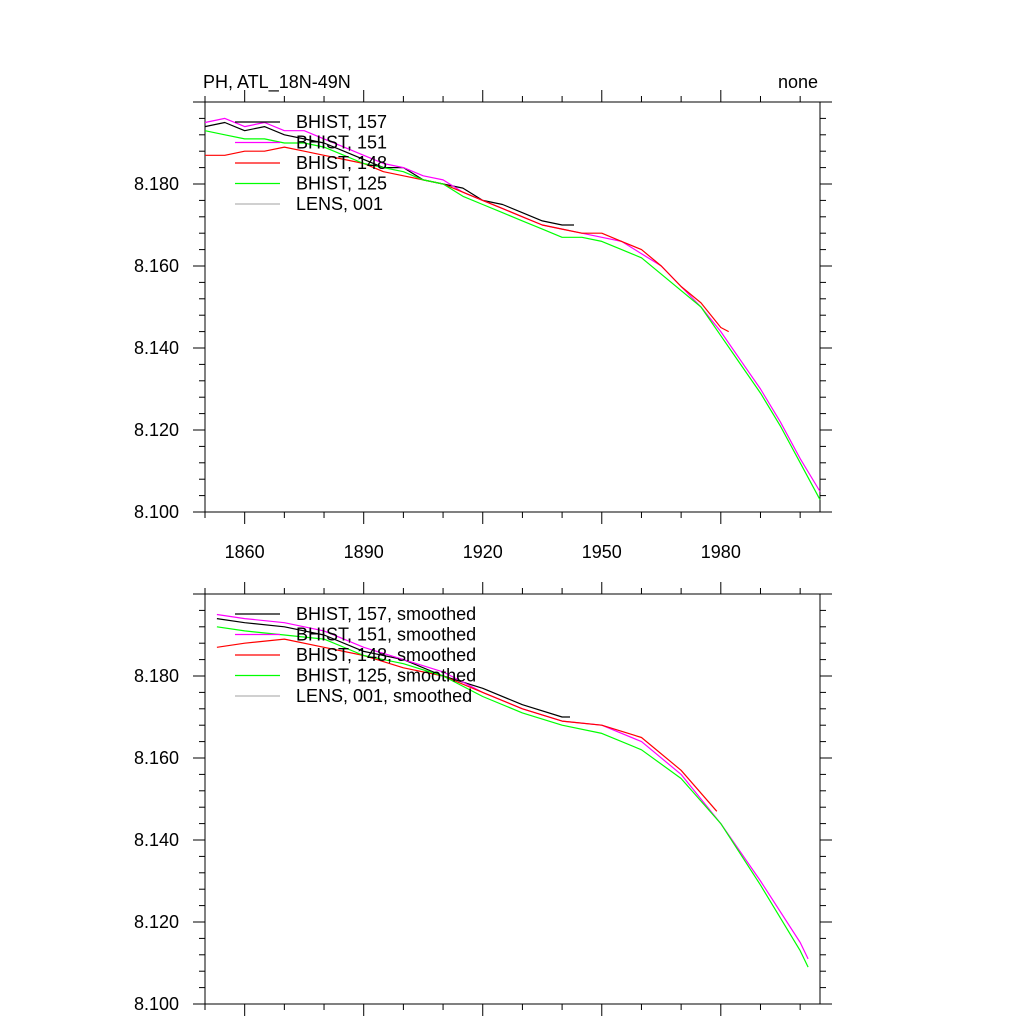  What do you see at coordinates (384, 696) in the screenshot?
I see `legend-label-5: LENS, 001, smoothed` at bounding box center [384, 696].